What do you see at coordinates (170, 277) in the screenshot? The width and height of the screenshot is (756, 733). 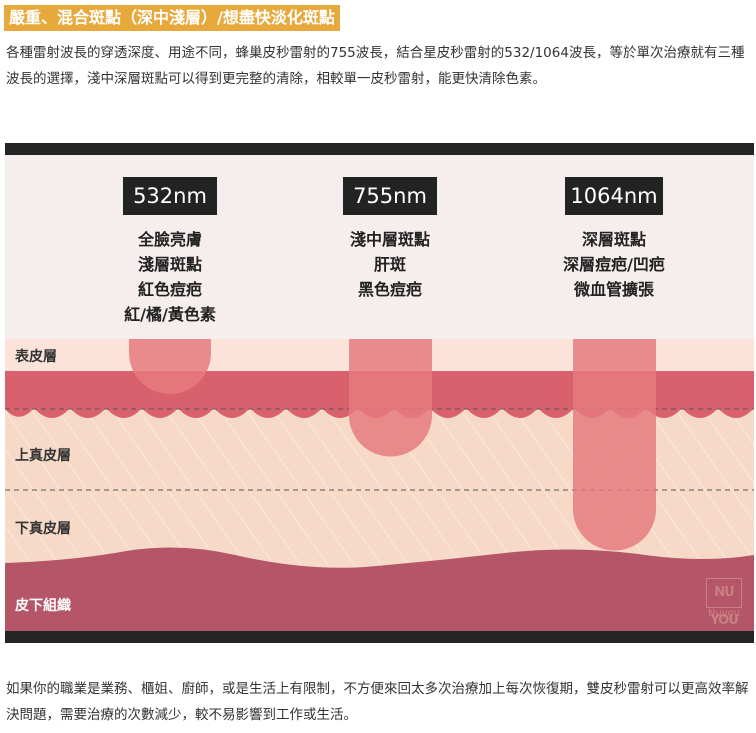 I see `uses-532: 全臉亮膚 淺層斑點 紅色痘疤 紅/橘/黃色素` at bounding box center [170, 277].